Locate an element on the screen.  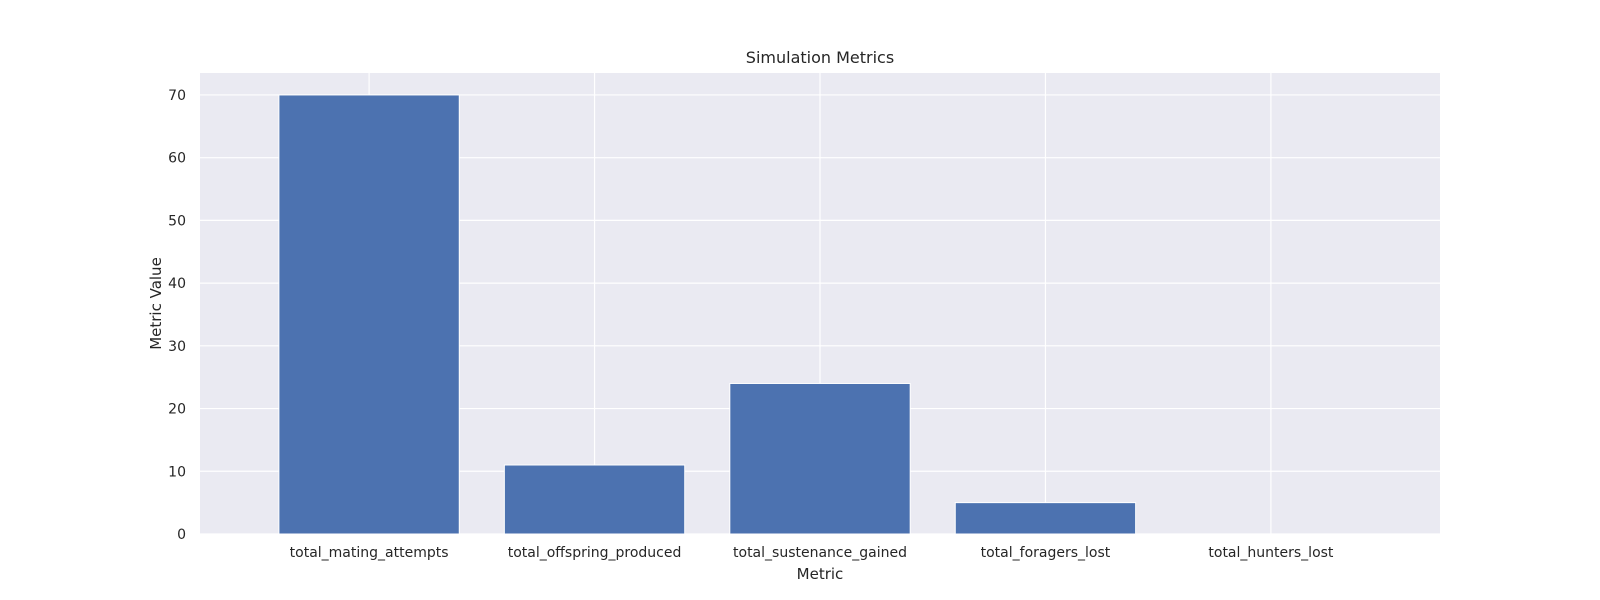
bar-total-foragers-lost is located at coordinates (1045, 518).